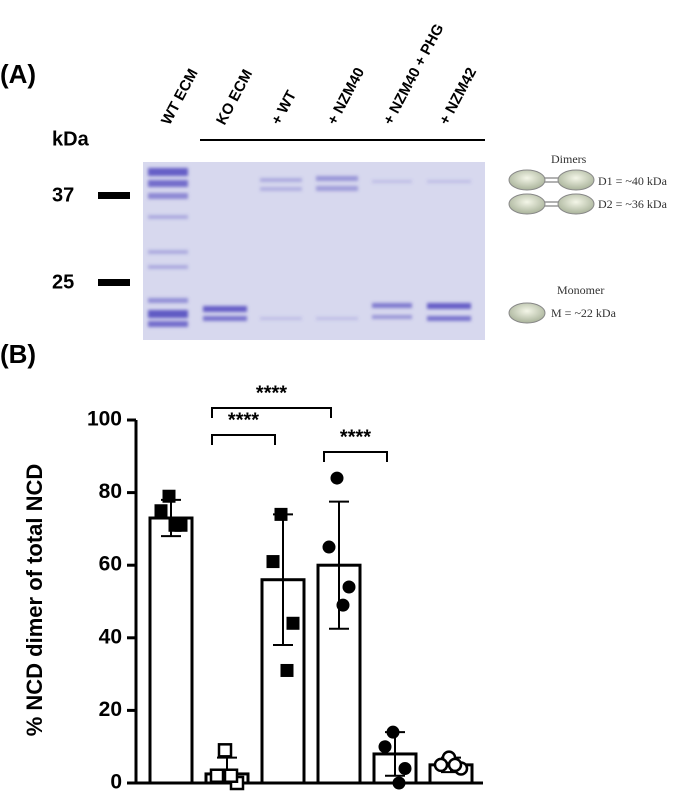 The height and width of the screenshot is (796, 680). Describe the element at coordinates (633, 204) in the screenshot. I see `legend-text: D2 = ~36 kDa` at that location.